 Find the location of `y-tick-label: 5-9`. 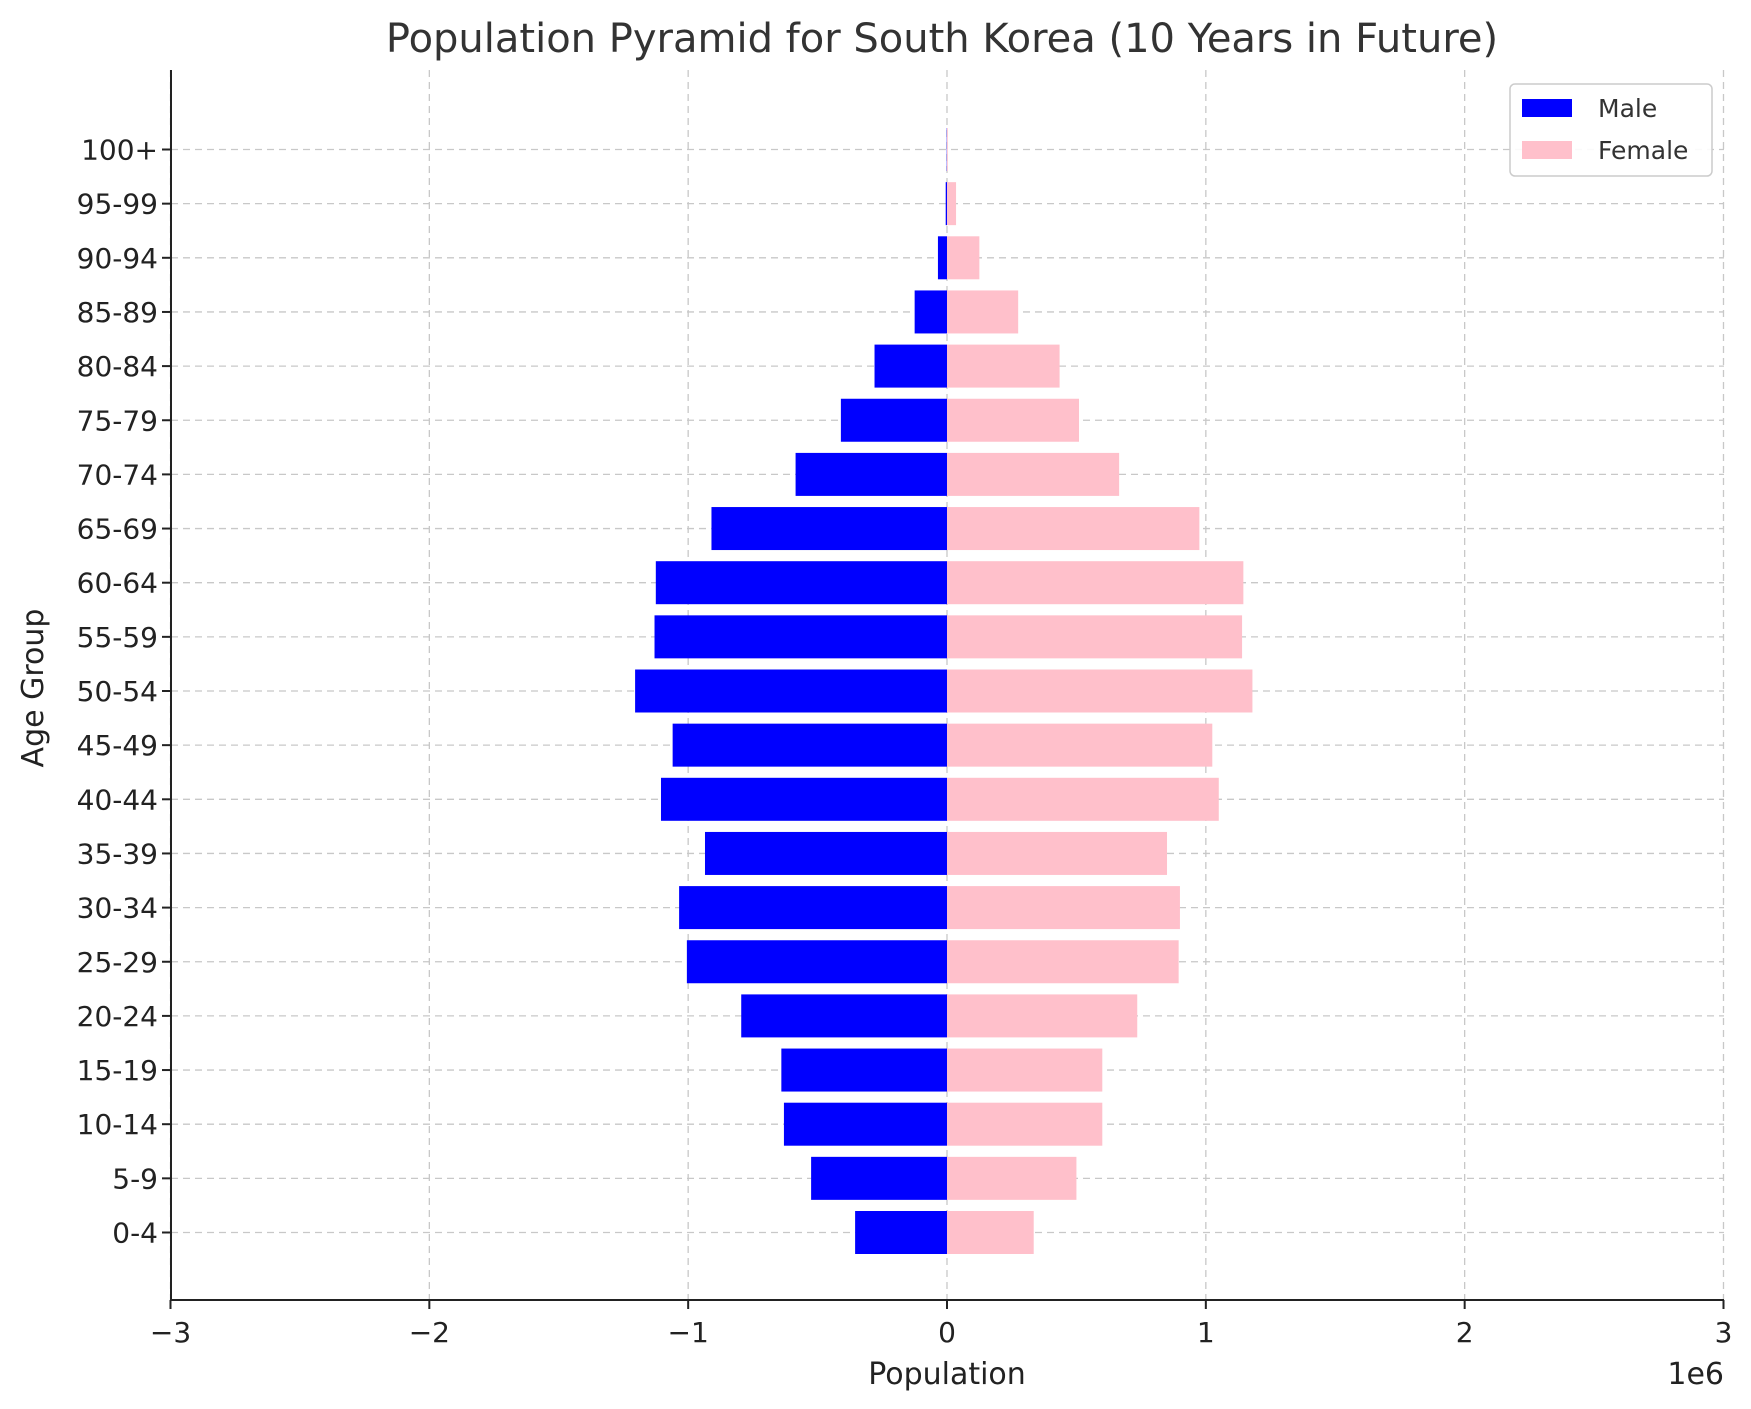

y-tick-label: 5-9 is located at coordinates (135, 1178).